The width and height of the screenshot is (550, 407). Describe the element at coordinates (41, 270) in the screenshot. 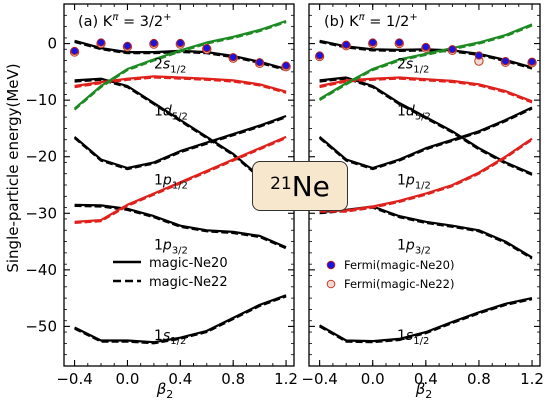

I see `y-tick-label: −40` at that location.